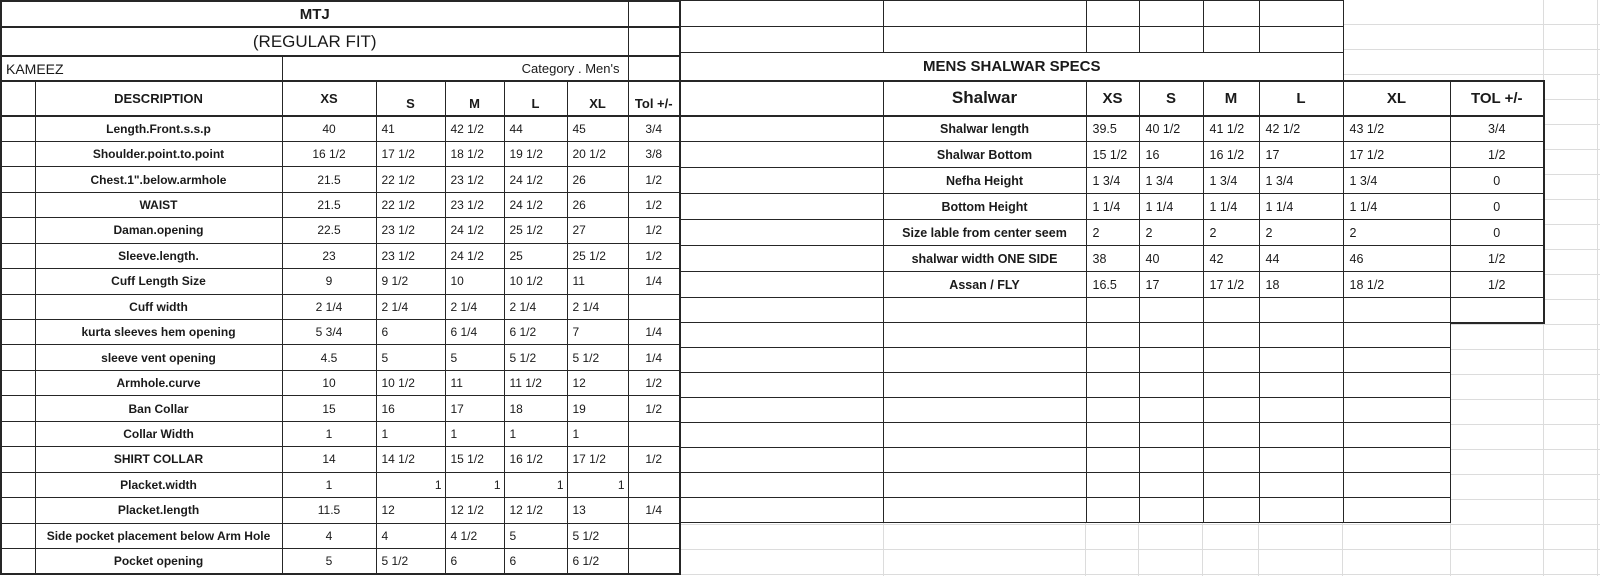  What do you see at coordinates (410, 434) in the screenshot?
I see `value-cell: 1` at bounding box center [410, 434].